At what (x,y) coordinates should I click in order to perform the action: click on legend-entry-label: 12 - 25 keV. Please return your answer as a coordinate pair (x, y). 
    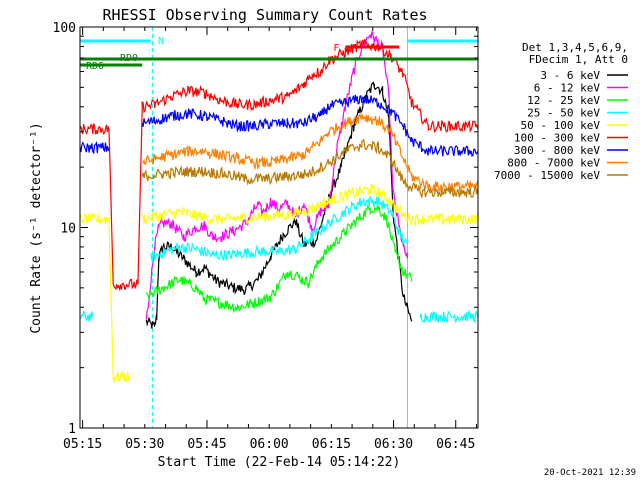
    Looking at the image, I should click on (563, 100).